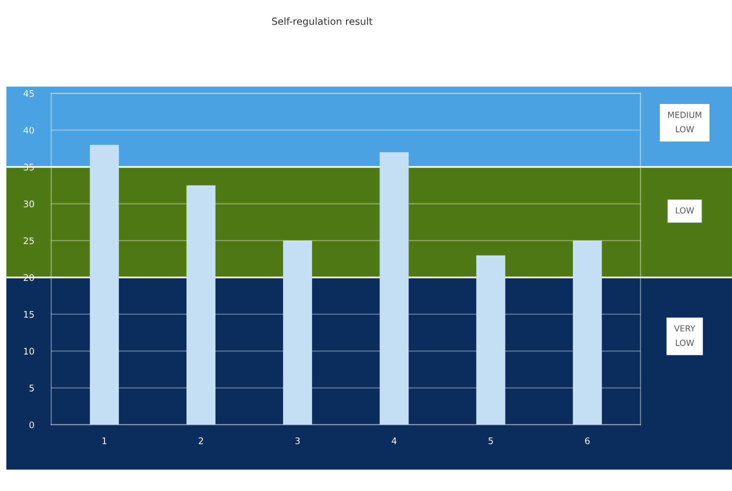 The image size is (732, 491). What do you see at coordinates (29, 351) in the screenshot?
I see `y-tick-label: 10` at bounding box center [29, 351].